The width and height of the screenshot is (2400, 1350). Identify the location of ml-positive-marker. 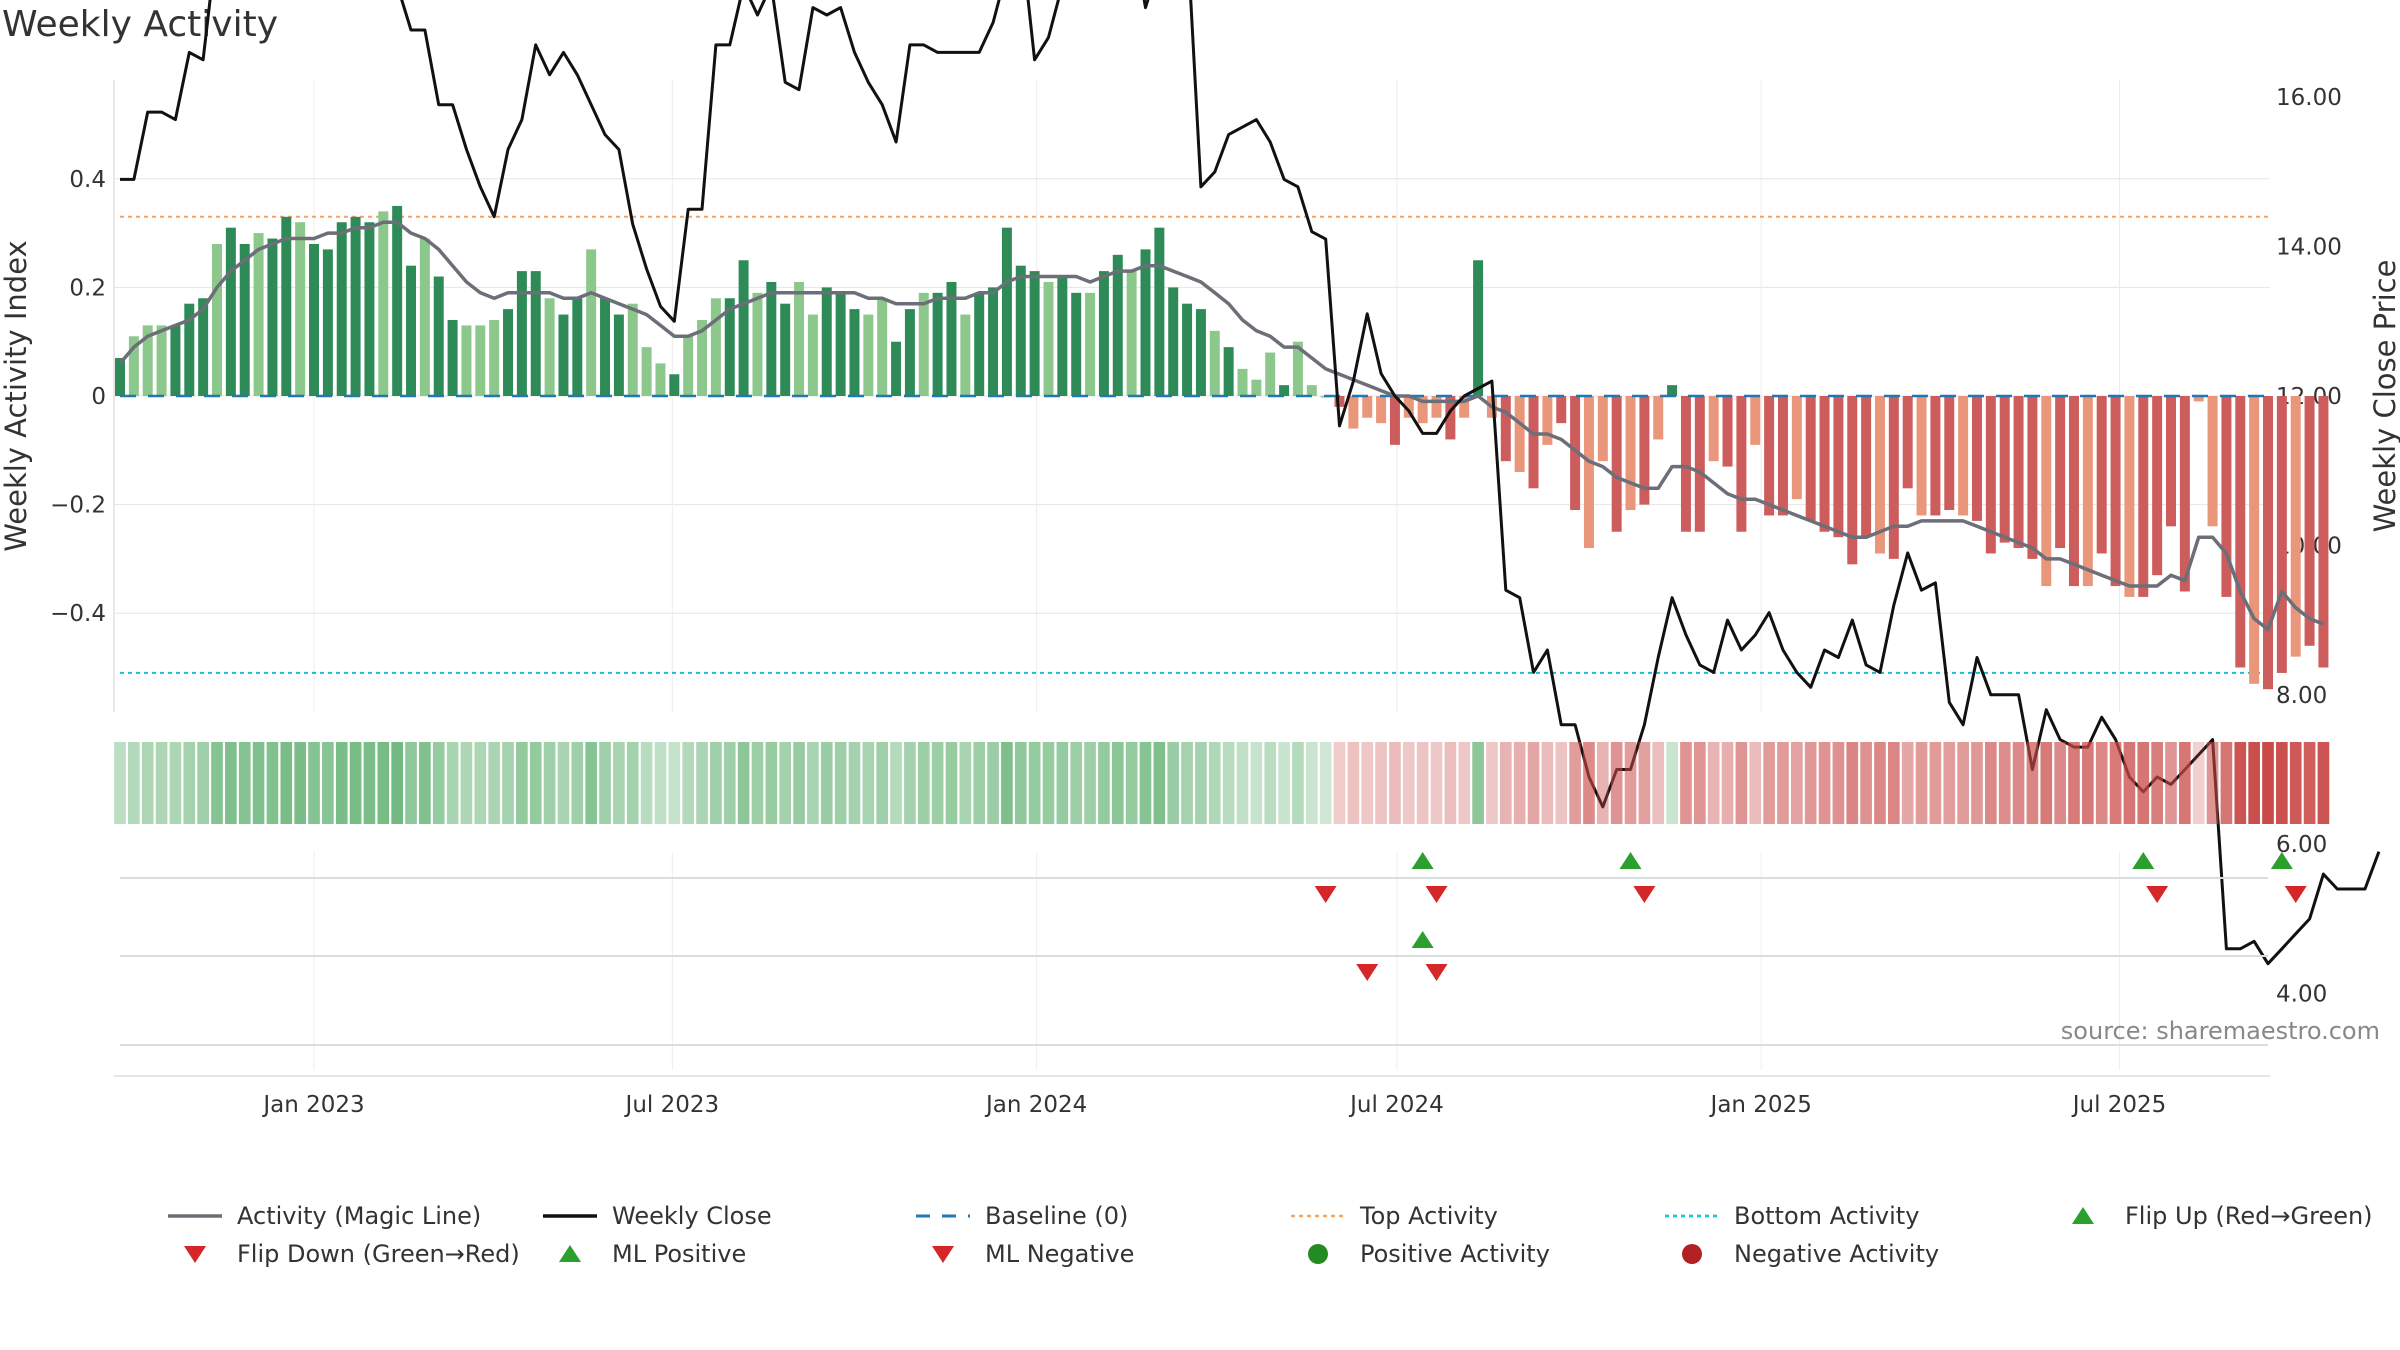
(1422, 939).